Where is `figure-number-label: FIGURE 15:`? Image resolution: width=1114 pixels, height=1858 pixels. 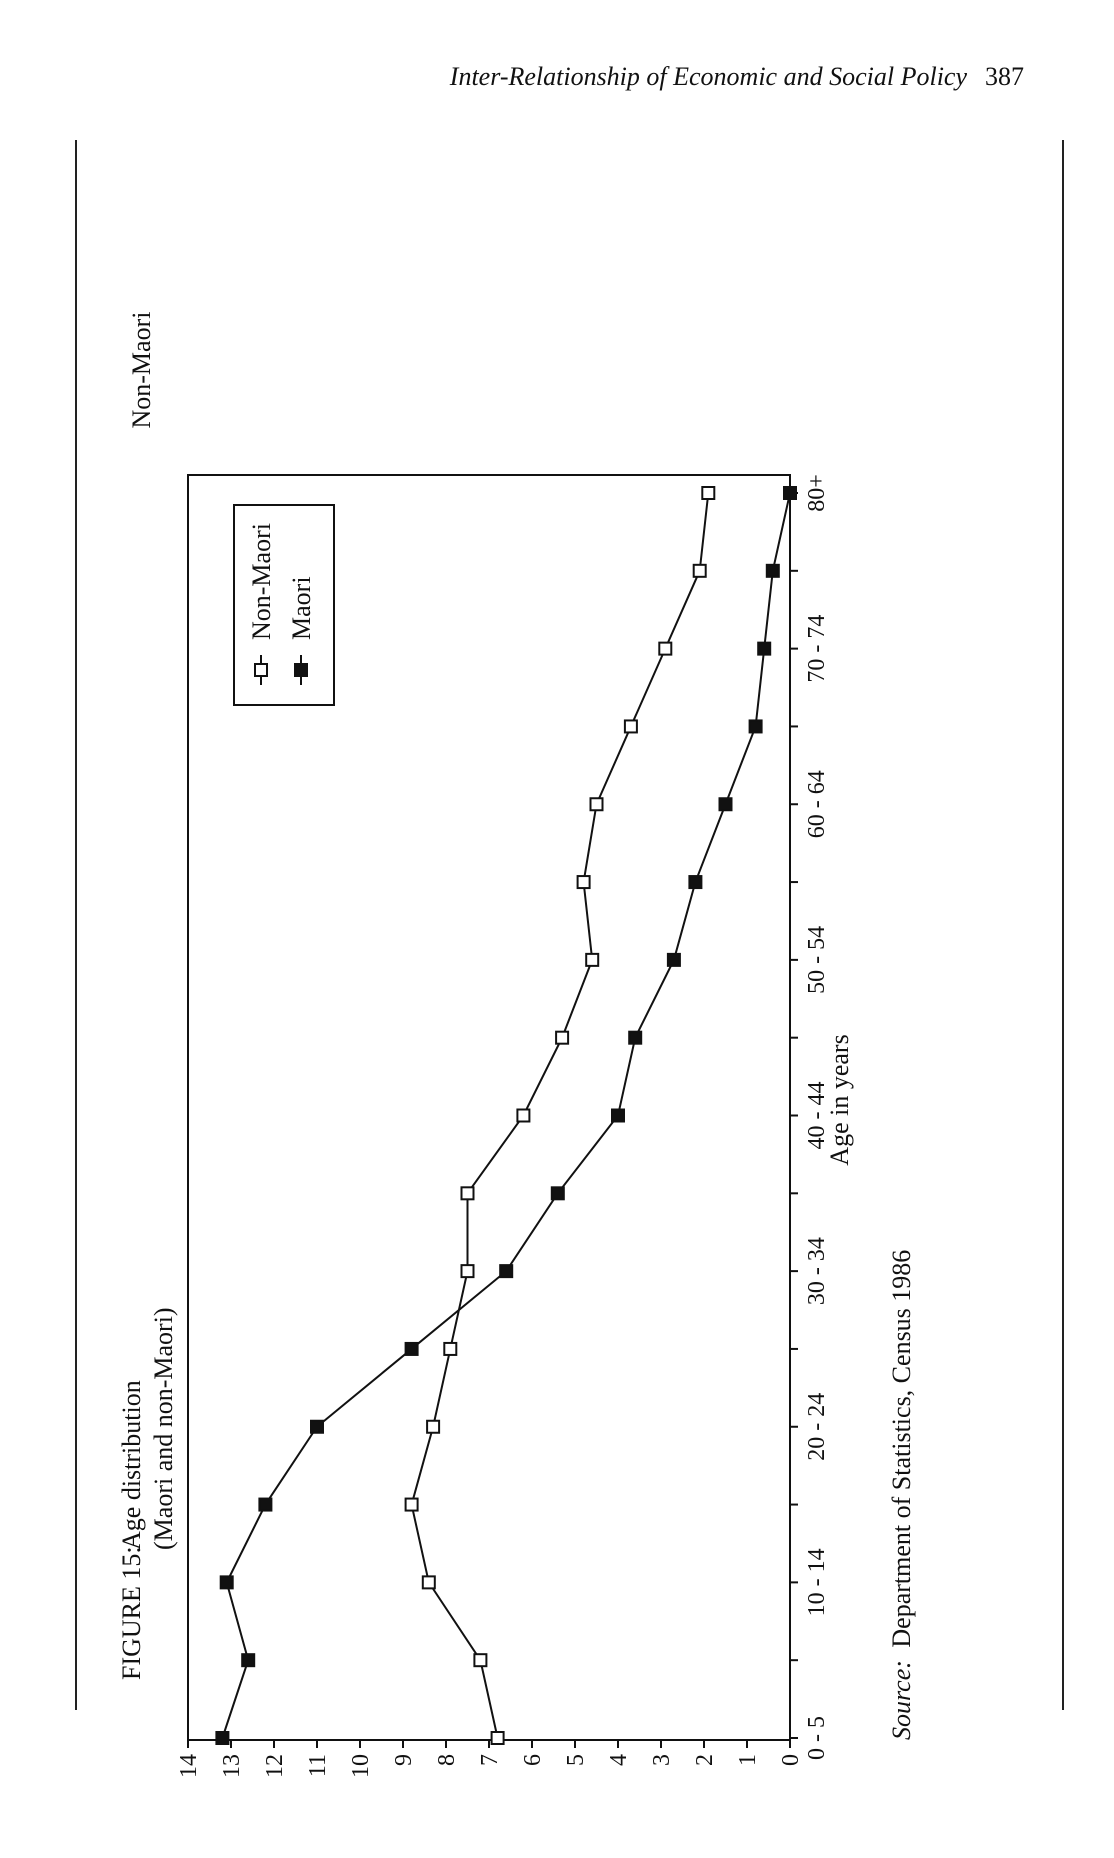
figure-number-label: FIGURE 15: is located at coordinates (131, 1613).